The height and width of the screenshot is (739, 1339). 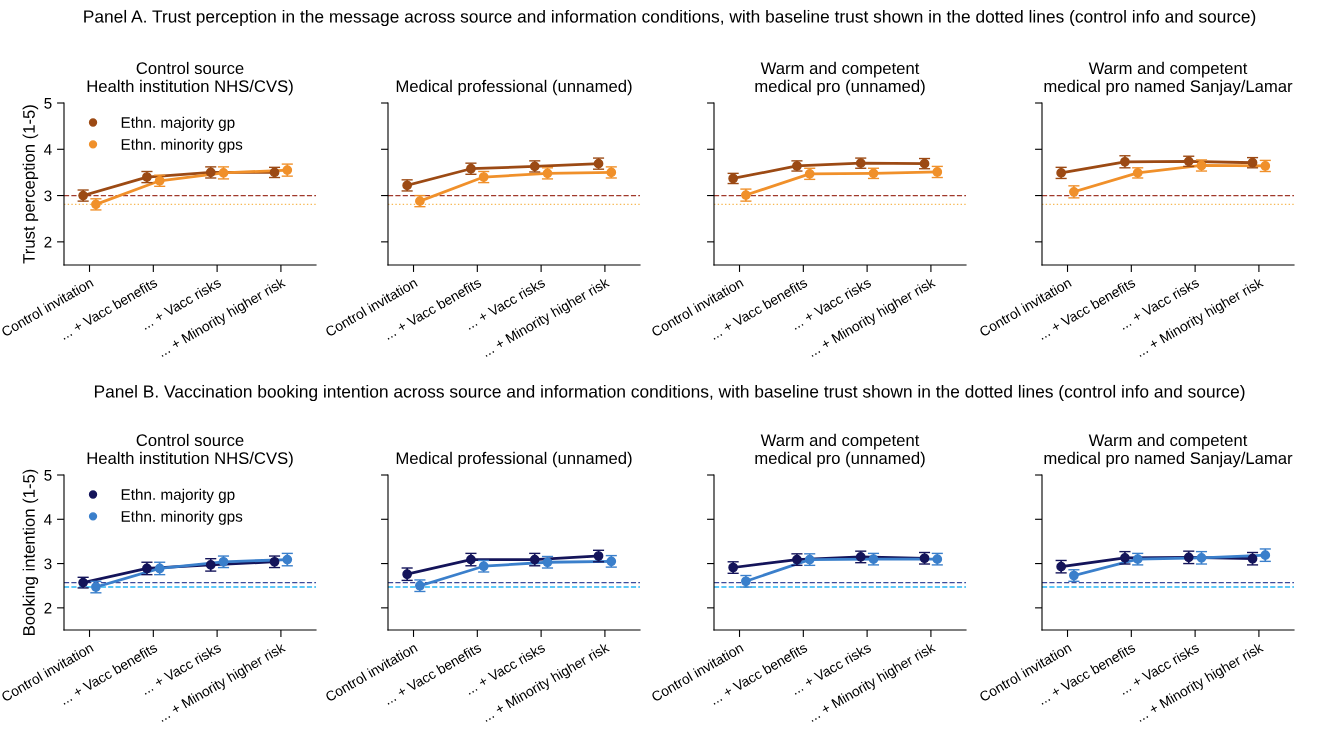 I want to click on text: Panel A. Trust perception in the message across source and information conditions, with baseline trust shown in the dotted lines (control info and source), so click(x=670, y=18).